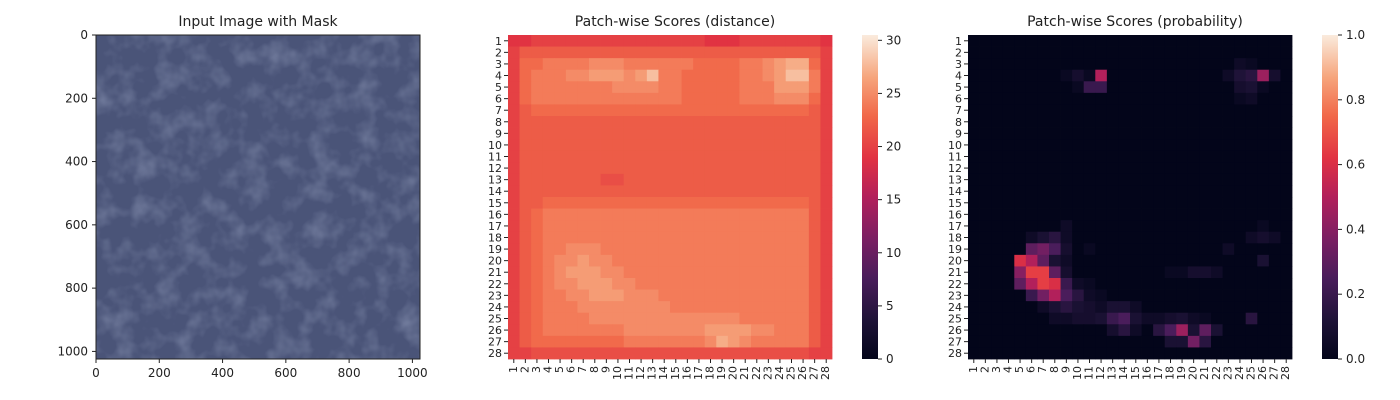 The image size is (1400, 400). Describe the element at coordinates (791, 373) in the screenshot. I see `x-tick-label: 25` at that location.